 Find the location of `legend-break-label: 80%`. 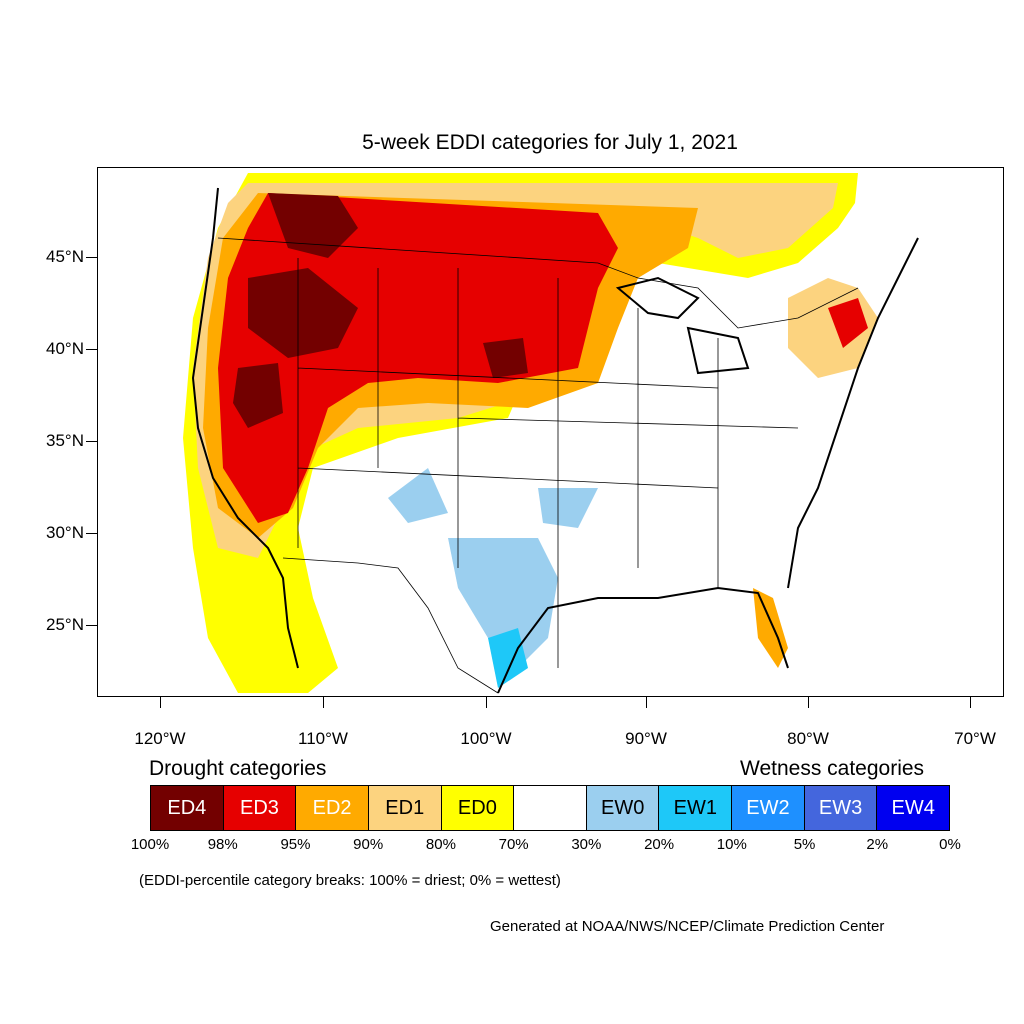

legend-break-label: 80% is located at coordinates (440, 844).